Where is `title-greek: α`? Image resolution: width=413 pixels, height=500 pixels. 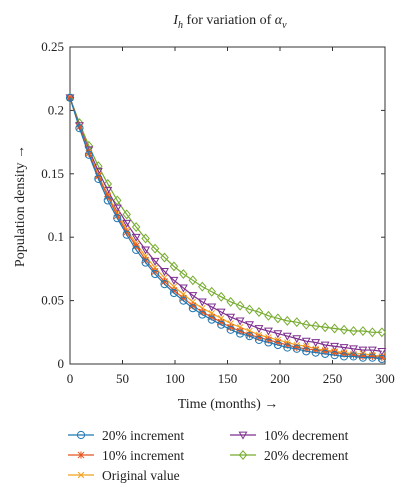
title-greek: α is located at coordinates (279, 20).